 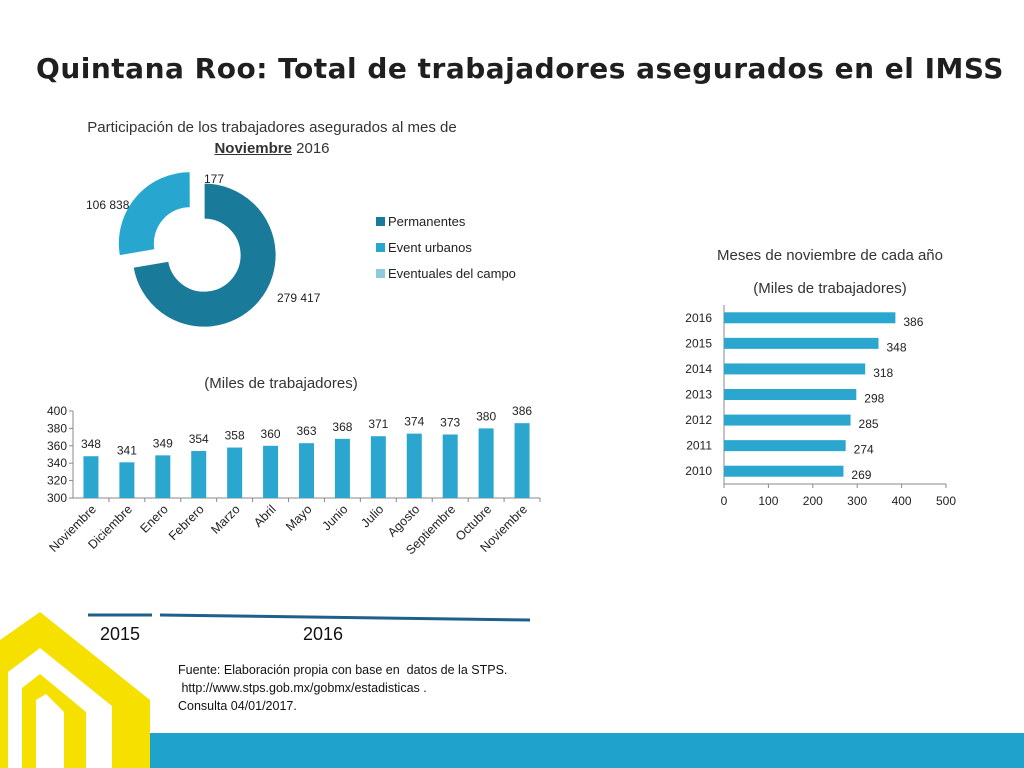 What do you see at coordinates (323, 634) in the screenshot?
I see `year-label-2016: 2016` at bounding box center [323, 634].